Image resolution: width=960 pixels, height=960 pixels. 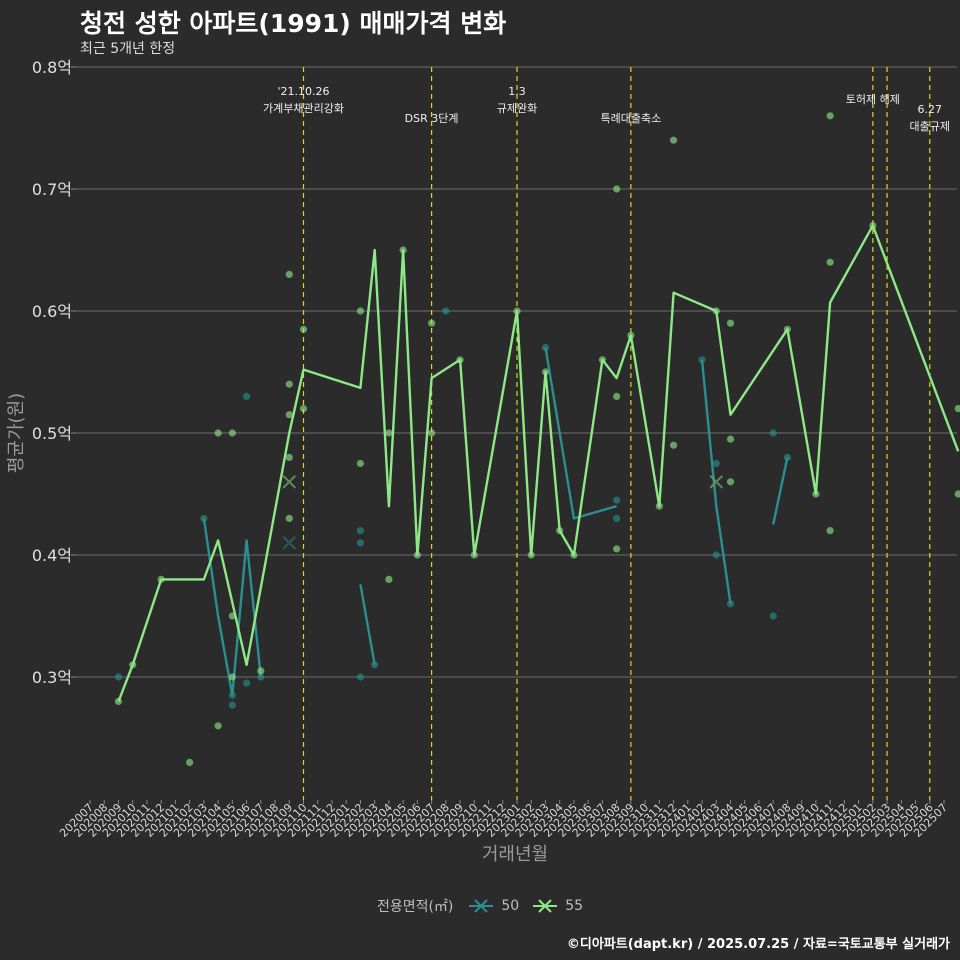 I want to click on event-label: 특례대출축소, so click(x=630, y=118).